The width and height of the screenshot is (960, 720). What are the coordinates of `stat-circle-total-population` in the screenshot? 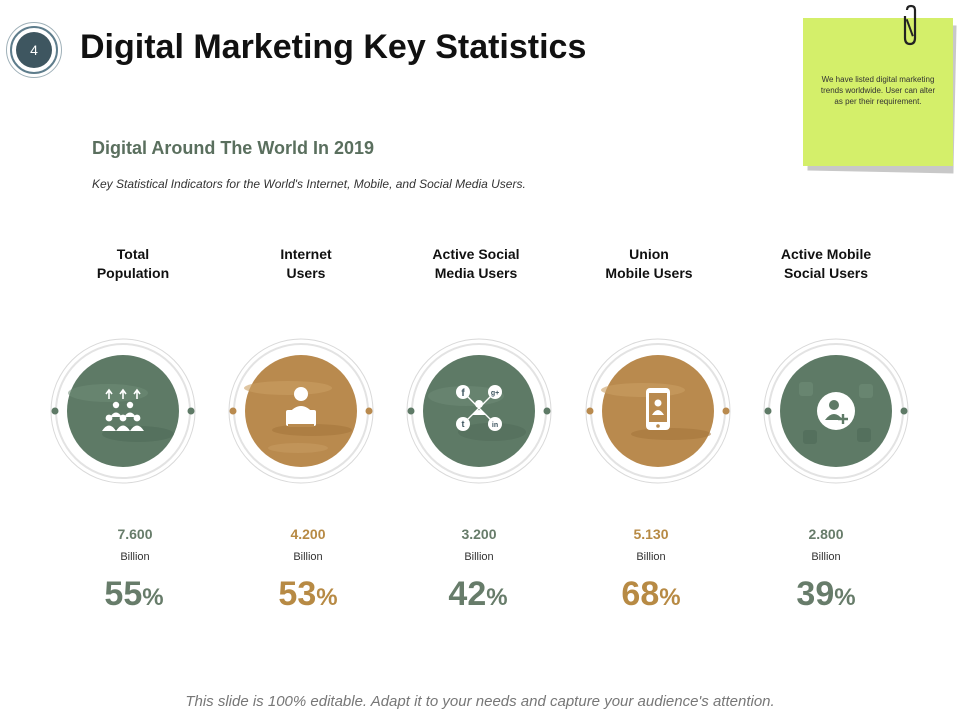 It's located at (123, 411).